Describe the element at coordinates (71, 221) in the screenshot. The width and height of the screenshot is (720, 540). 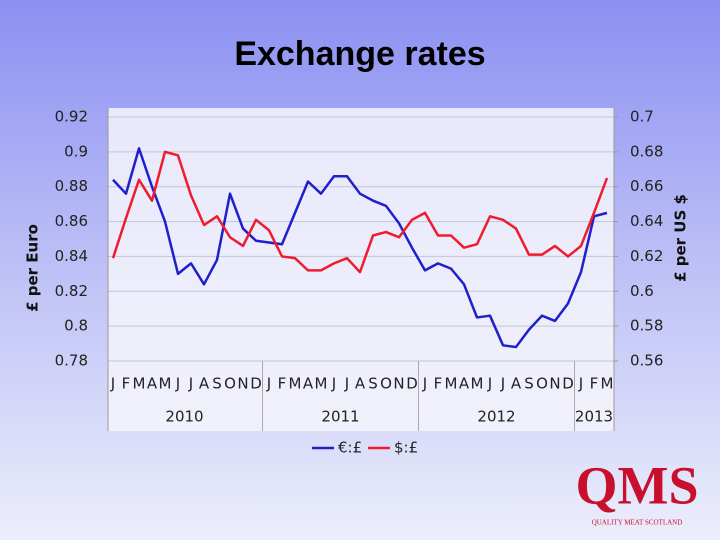
I see `y-tick-label: 0.86` at that location.